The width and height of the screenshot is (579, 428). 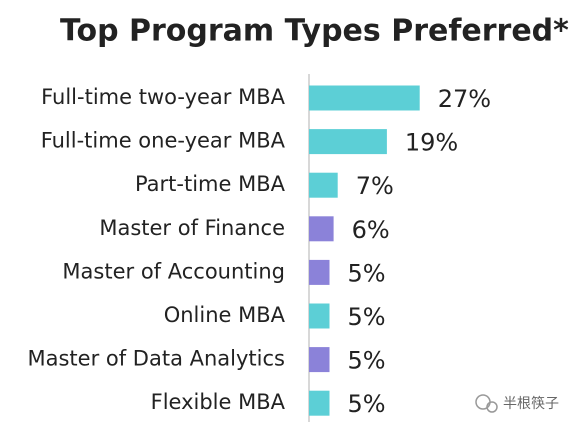 I want to click on watermark: 半根筷子, so click(x=531, y=403).